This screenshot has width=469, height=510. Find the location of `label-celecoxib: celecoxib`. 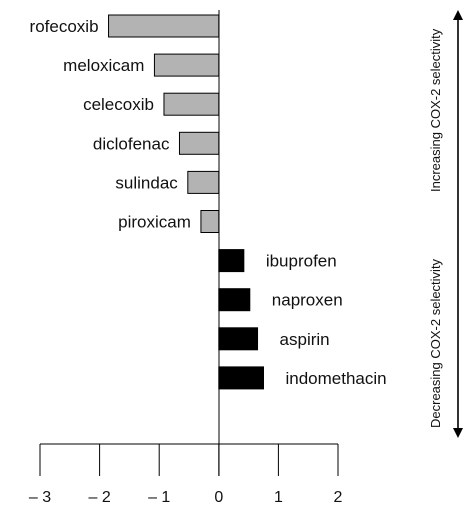

label-celecoxib: celecoxib is located at coordinates (118, 104).